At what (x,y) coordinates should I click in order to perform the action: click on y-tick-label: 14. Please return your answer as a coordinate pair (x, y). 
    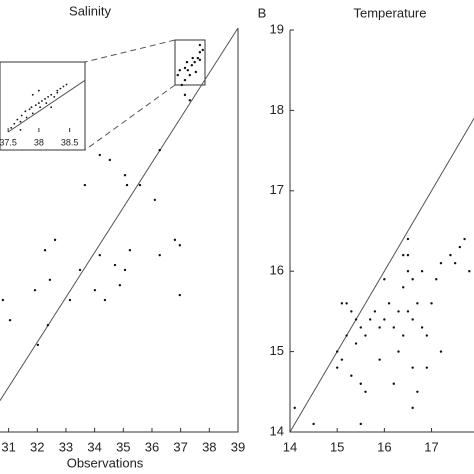
    Looking at the image, I should click on (277, 430).